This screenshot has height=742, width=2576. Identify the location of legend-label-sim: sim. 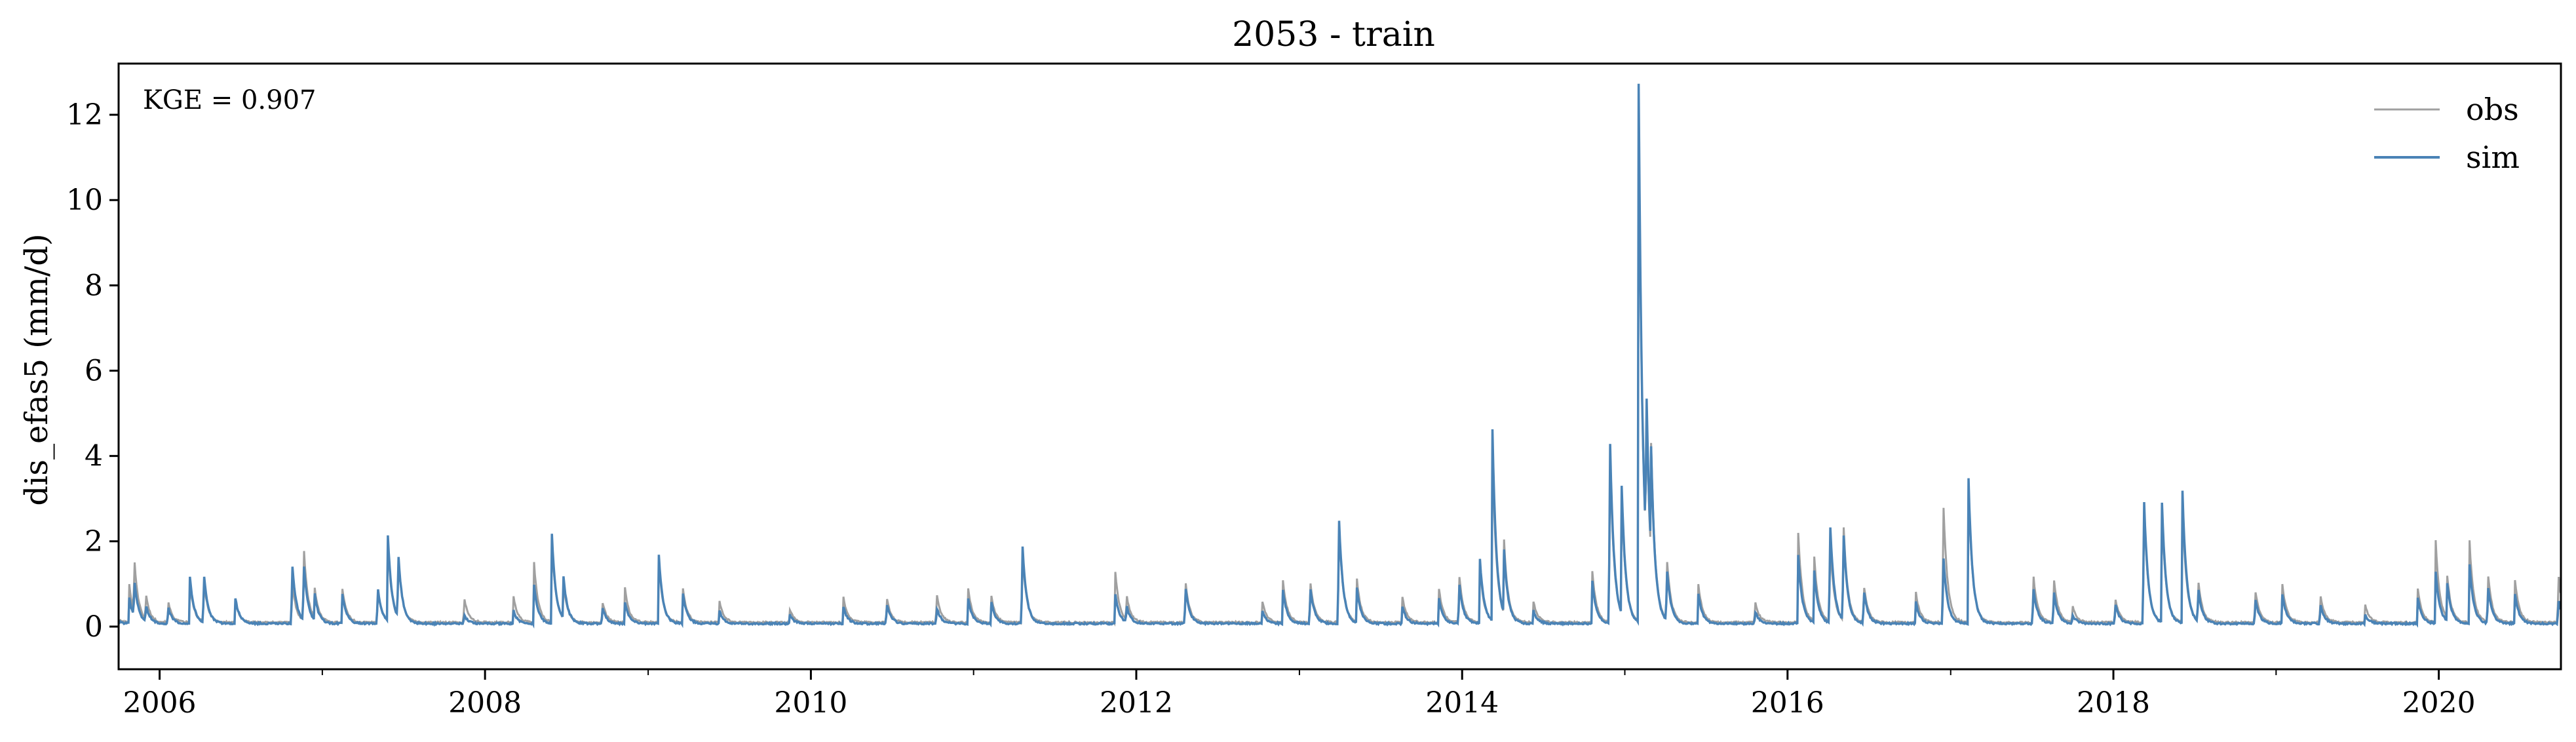
(2493, 157).